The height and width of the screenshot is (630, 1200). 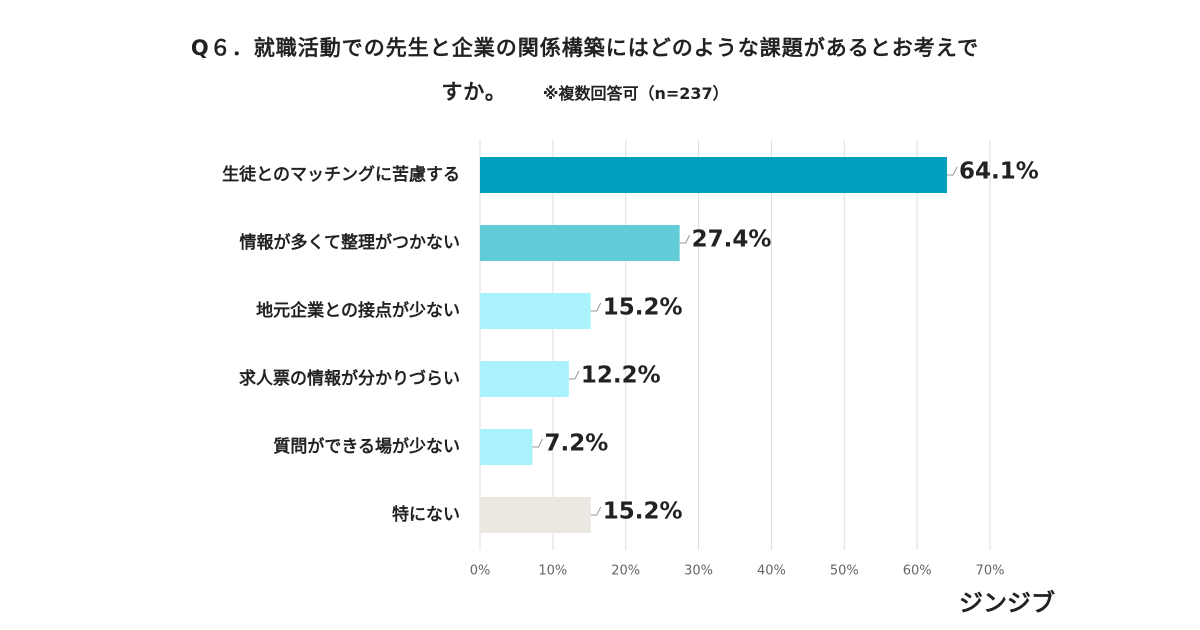 What do you see at coordinates (698, 571) in the screenshot?
I see `x-tick-label: 30%` at bounding box center [698, 571].